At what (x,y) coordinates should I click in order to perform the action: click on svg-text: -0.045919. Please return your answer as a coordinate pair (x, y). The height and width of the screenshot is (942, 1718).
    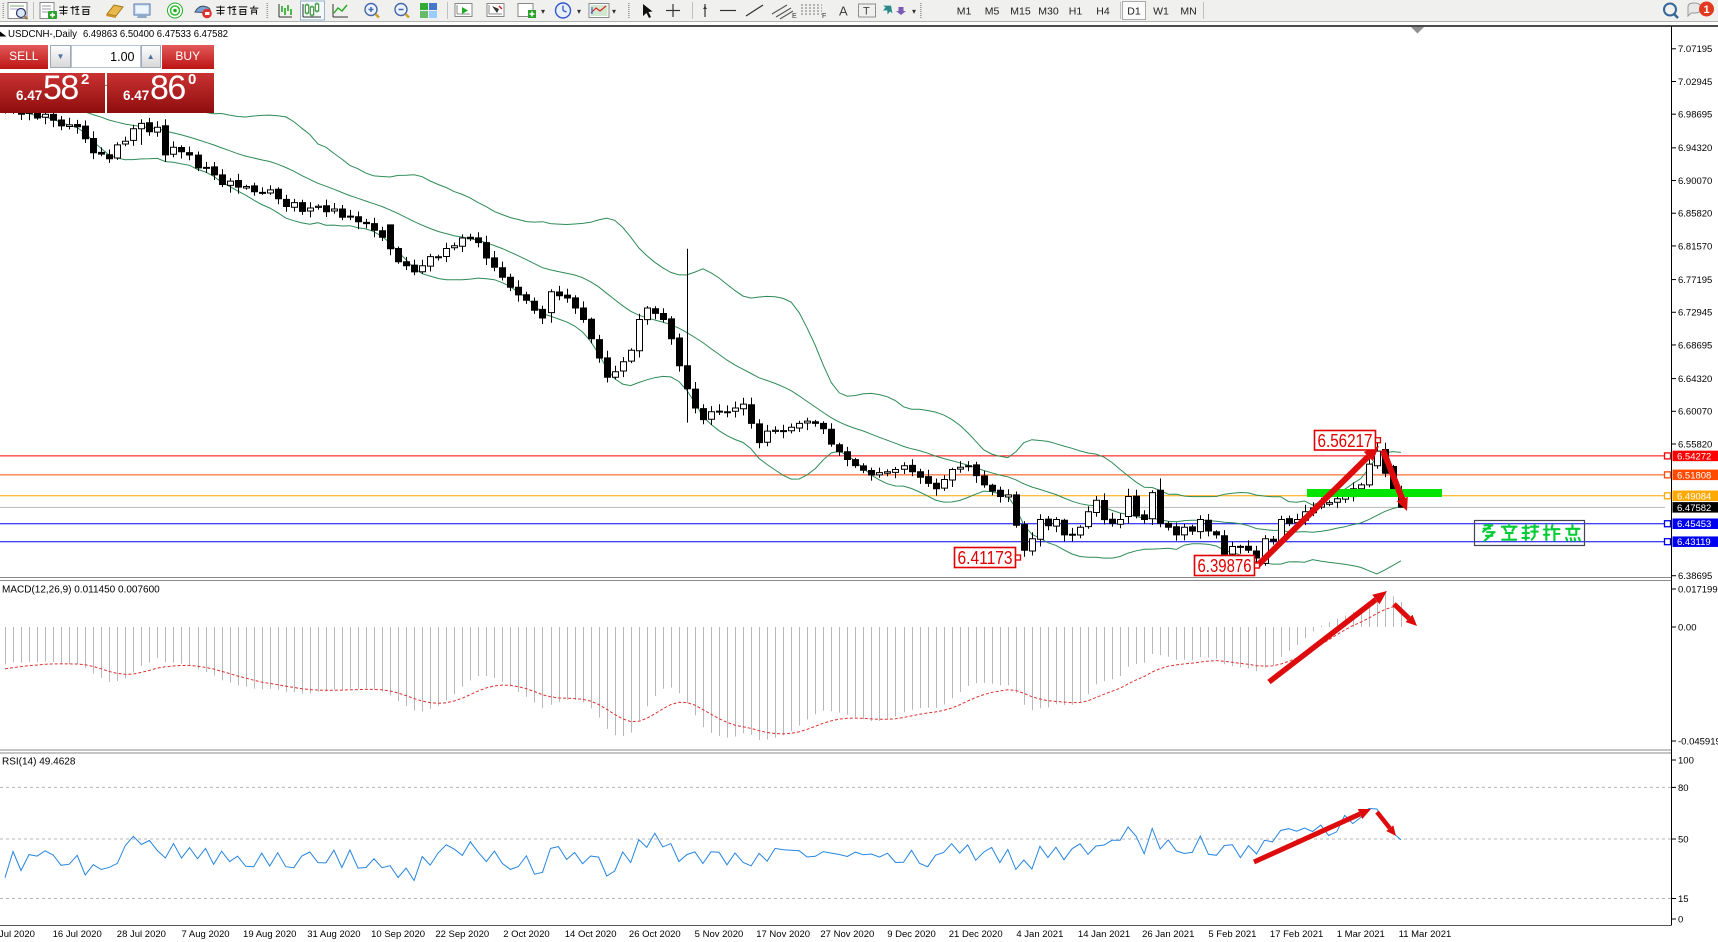
    Looking at the image, I should click on (1698, 741).